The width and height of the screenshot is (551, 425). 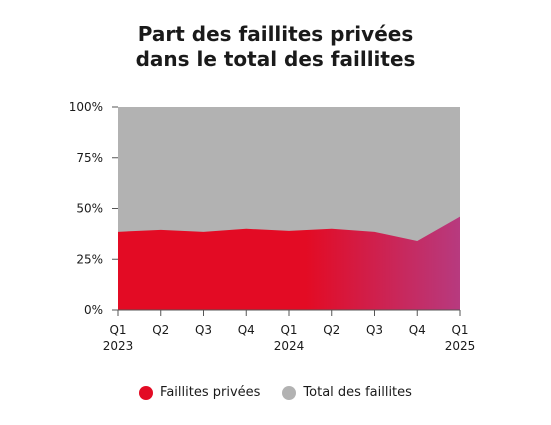 I want to click on chart-title-line-1: Part des faillites privées, so click(x=275, y=34).